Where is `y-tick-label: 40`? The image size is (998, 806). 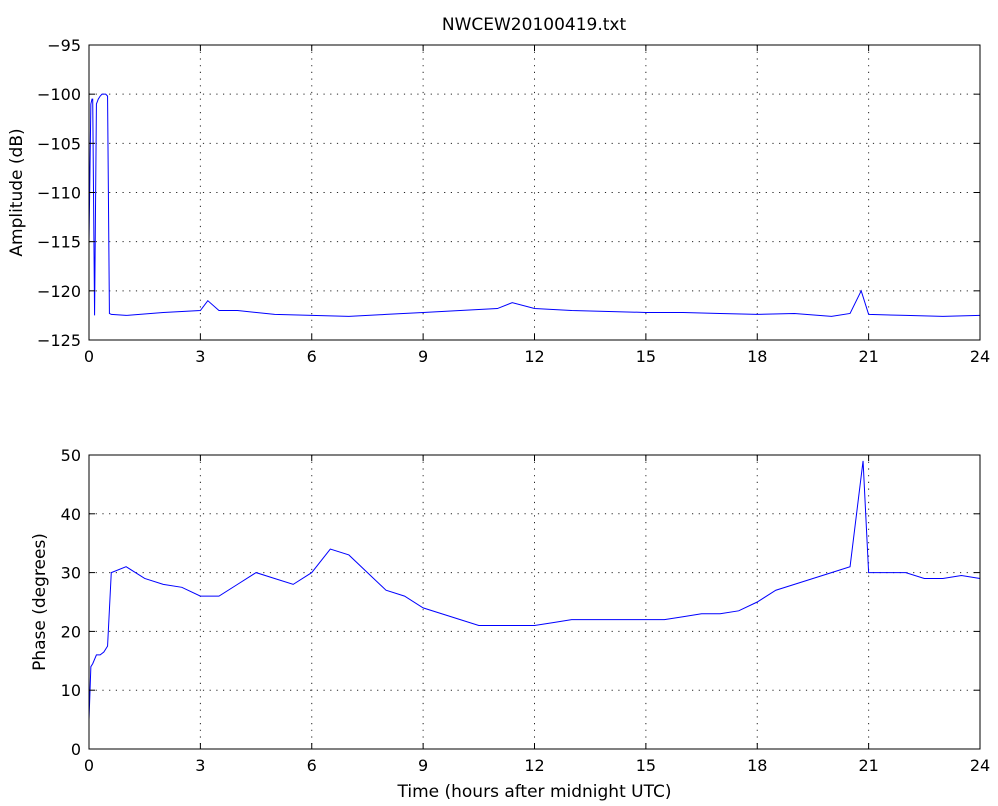
y-tick-label: 40 is located at coordinates (71, 514).